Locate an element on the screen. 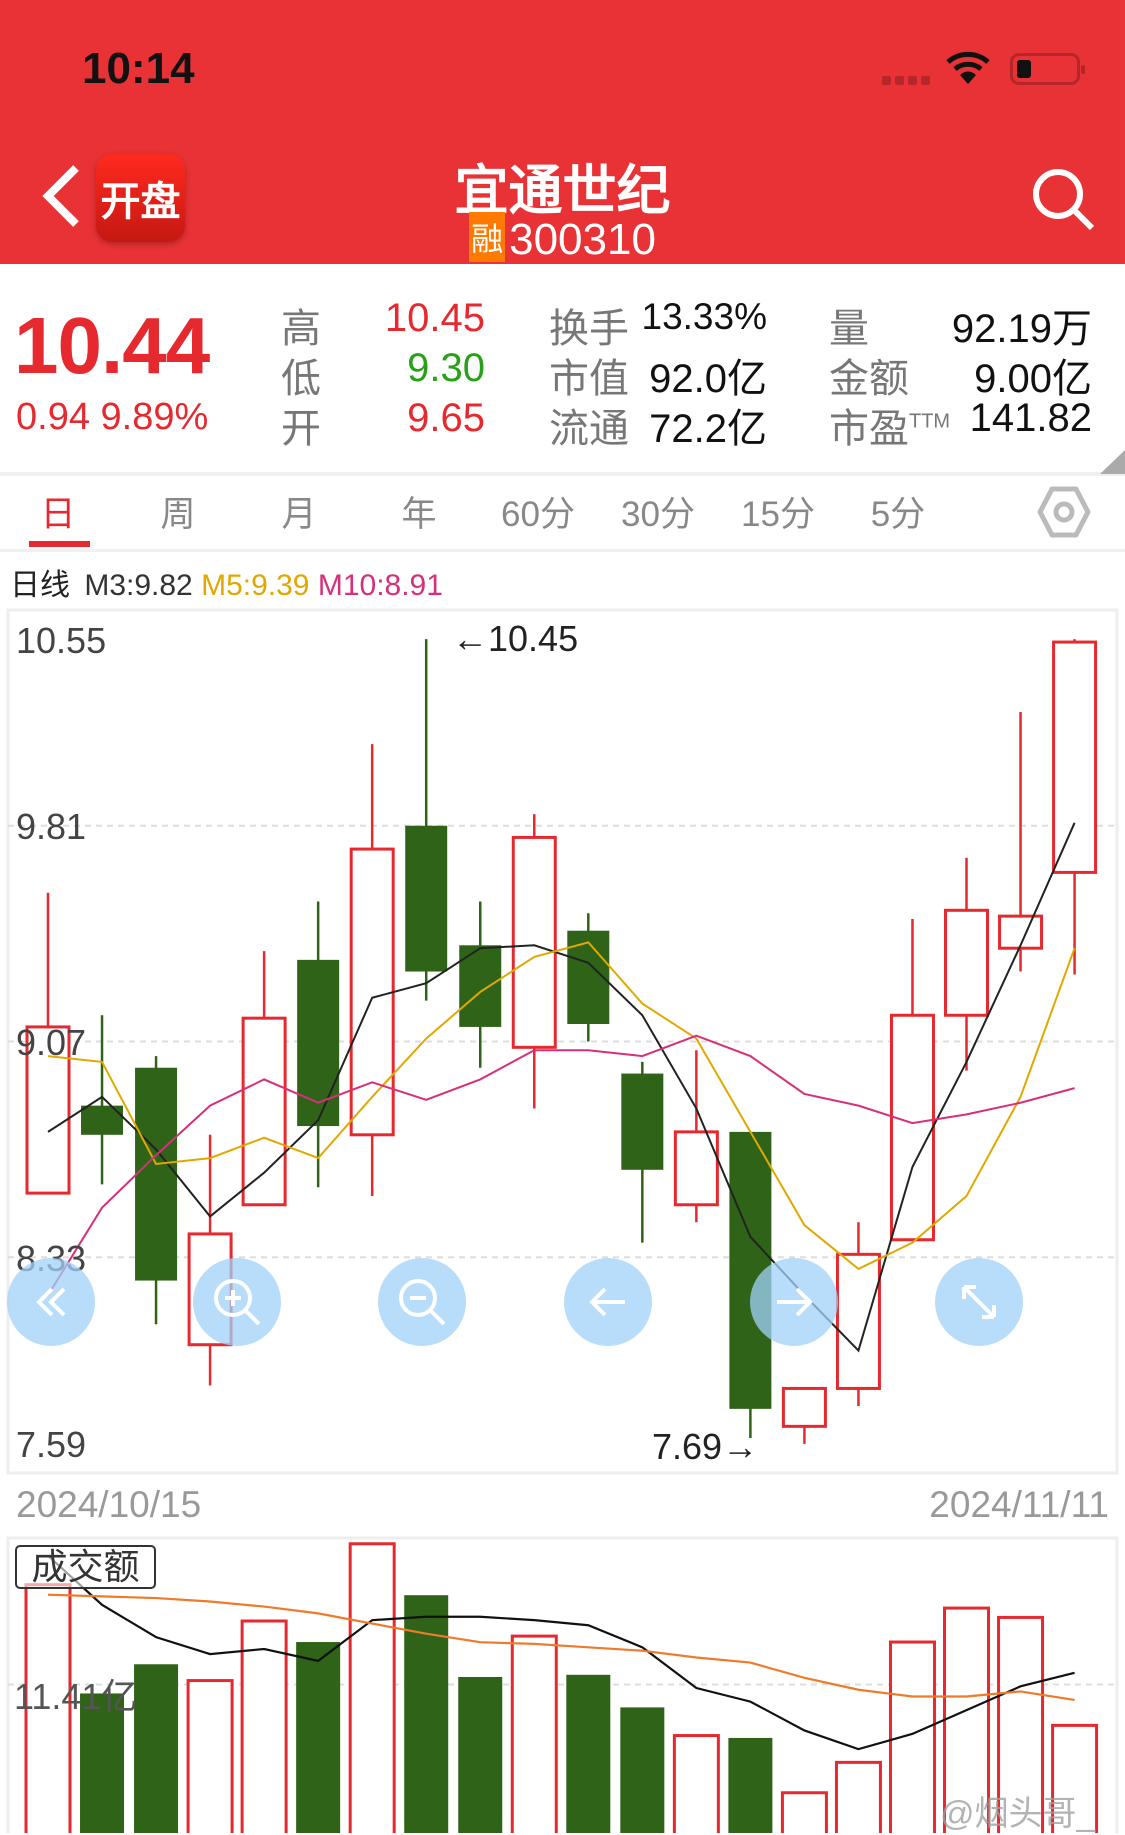  watermark: @烟头哥_ is located at coordinates (1018, 1814).